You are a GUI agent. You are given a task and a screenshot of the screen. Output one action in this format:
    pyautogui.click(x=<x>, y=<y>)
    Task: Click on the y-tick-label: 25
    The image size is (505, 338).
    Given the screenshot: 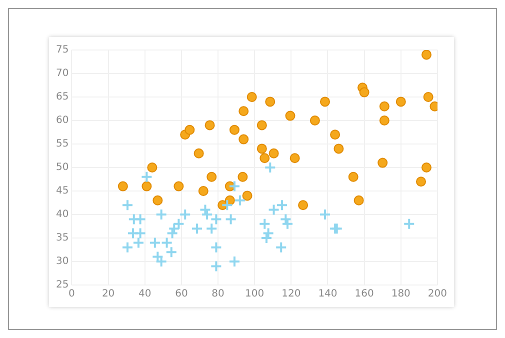 What is the action you would take?
    pyautogui.click(x=62, y=285)
    